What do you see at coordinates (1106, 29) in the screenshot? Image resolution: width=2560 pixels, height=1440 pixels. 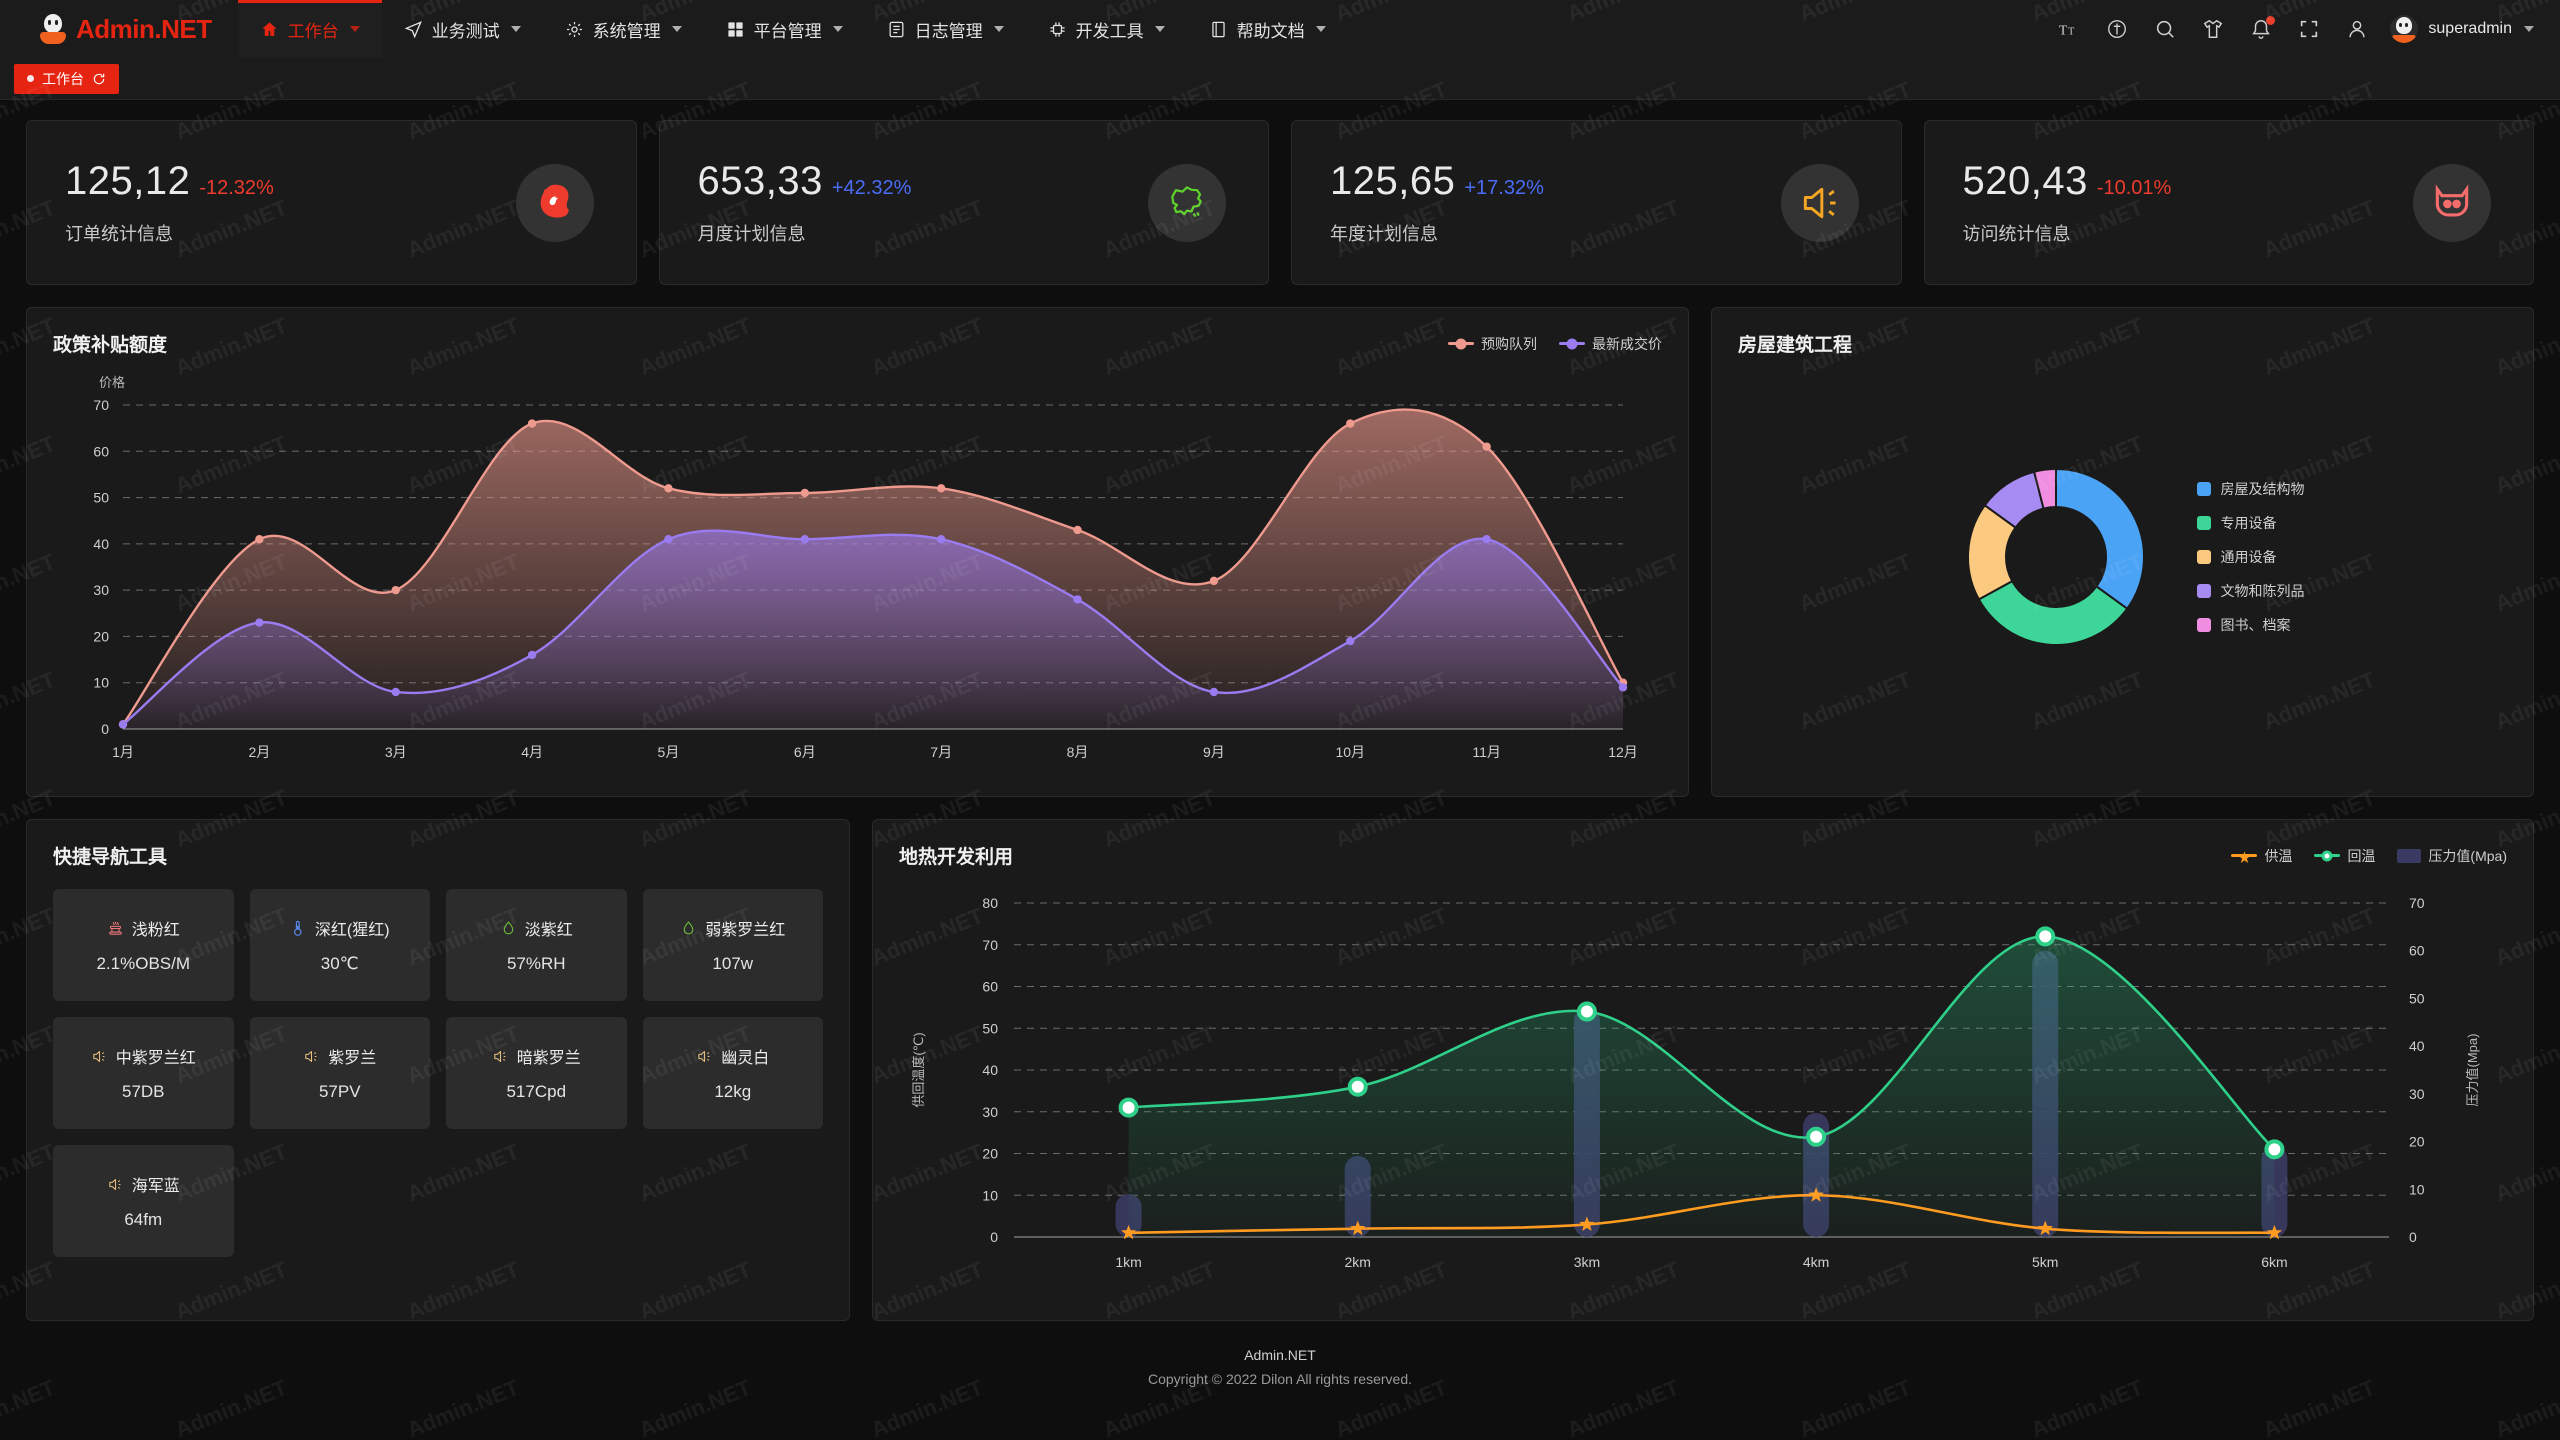 I see `menu-item-dev-tools: 开发工具` at bounding box center [1106, 29].